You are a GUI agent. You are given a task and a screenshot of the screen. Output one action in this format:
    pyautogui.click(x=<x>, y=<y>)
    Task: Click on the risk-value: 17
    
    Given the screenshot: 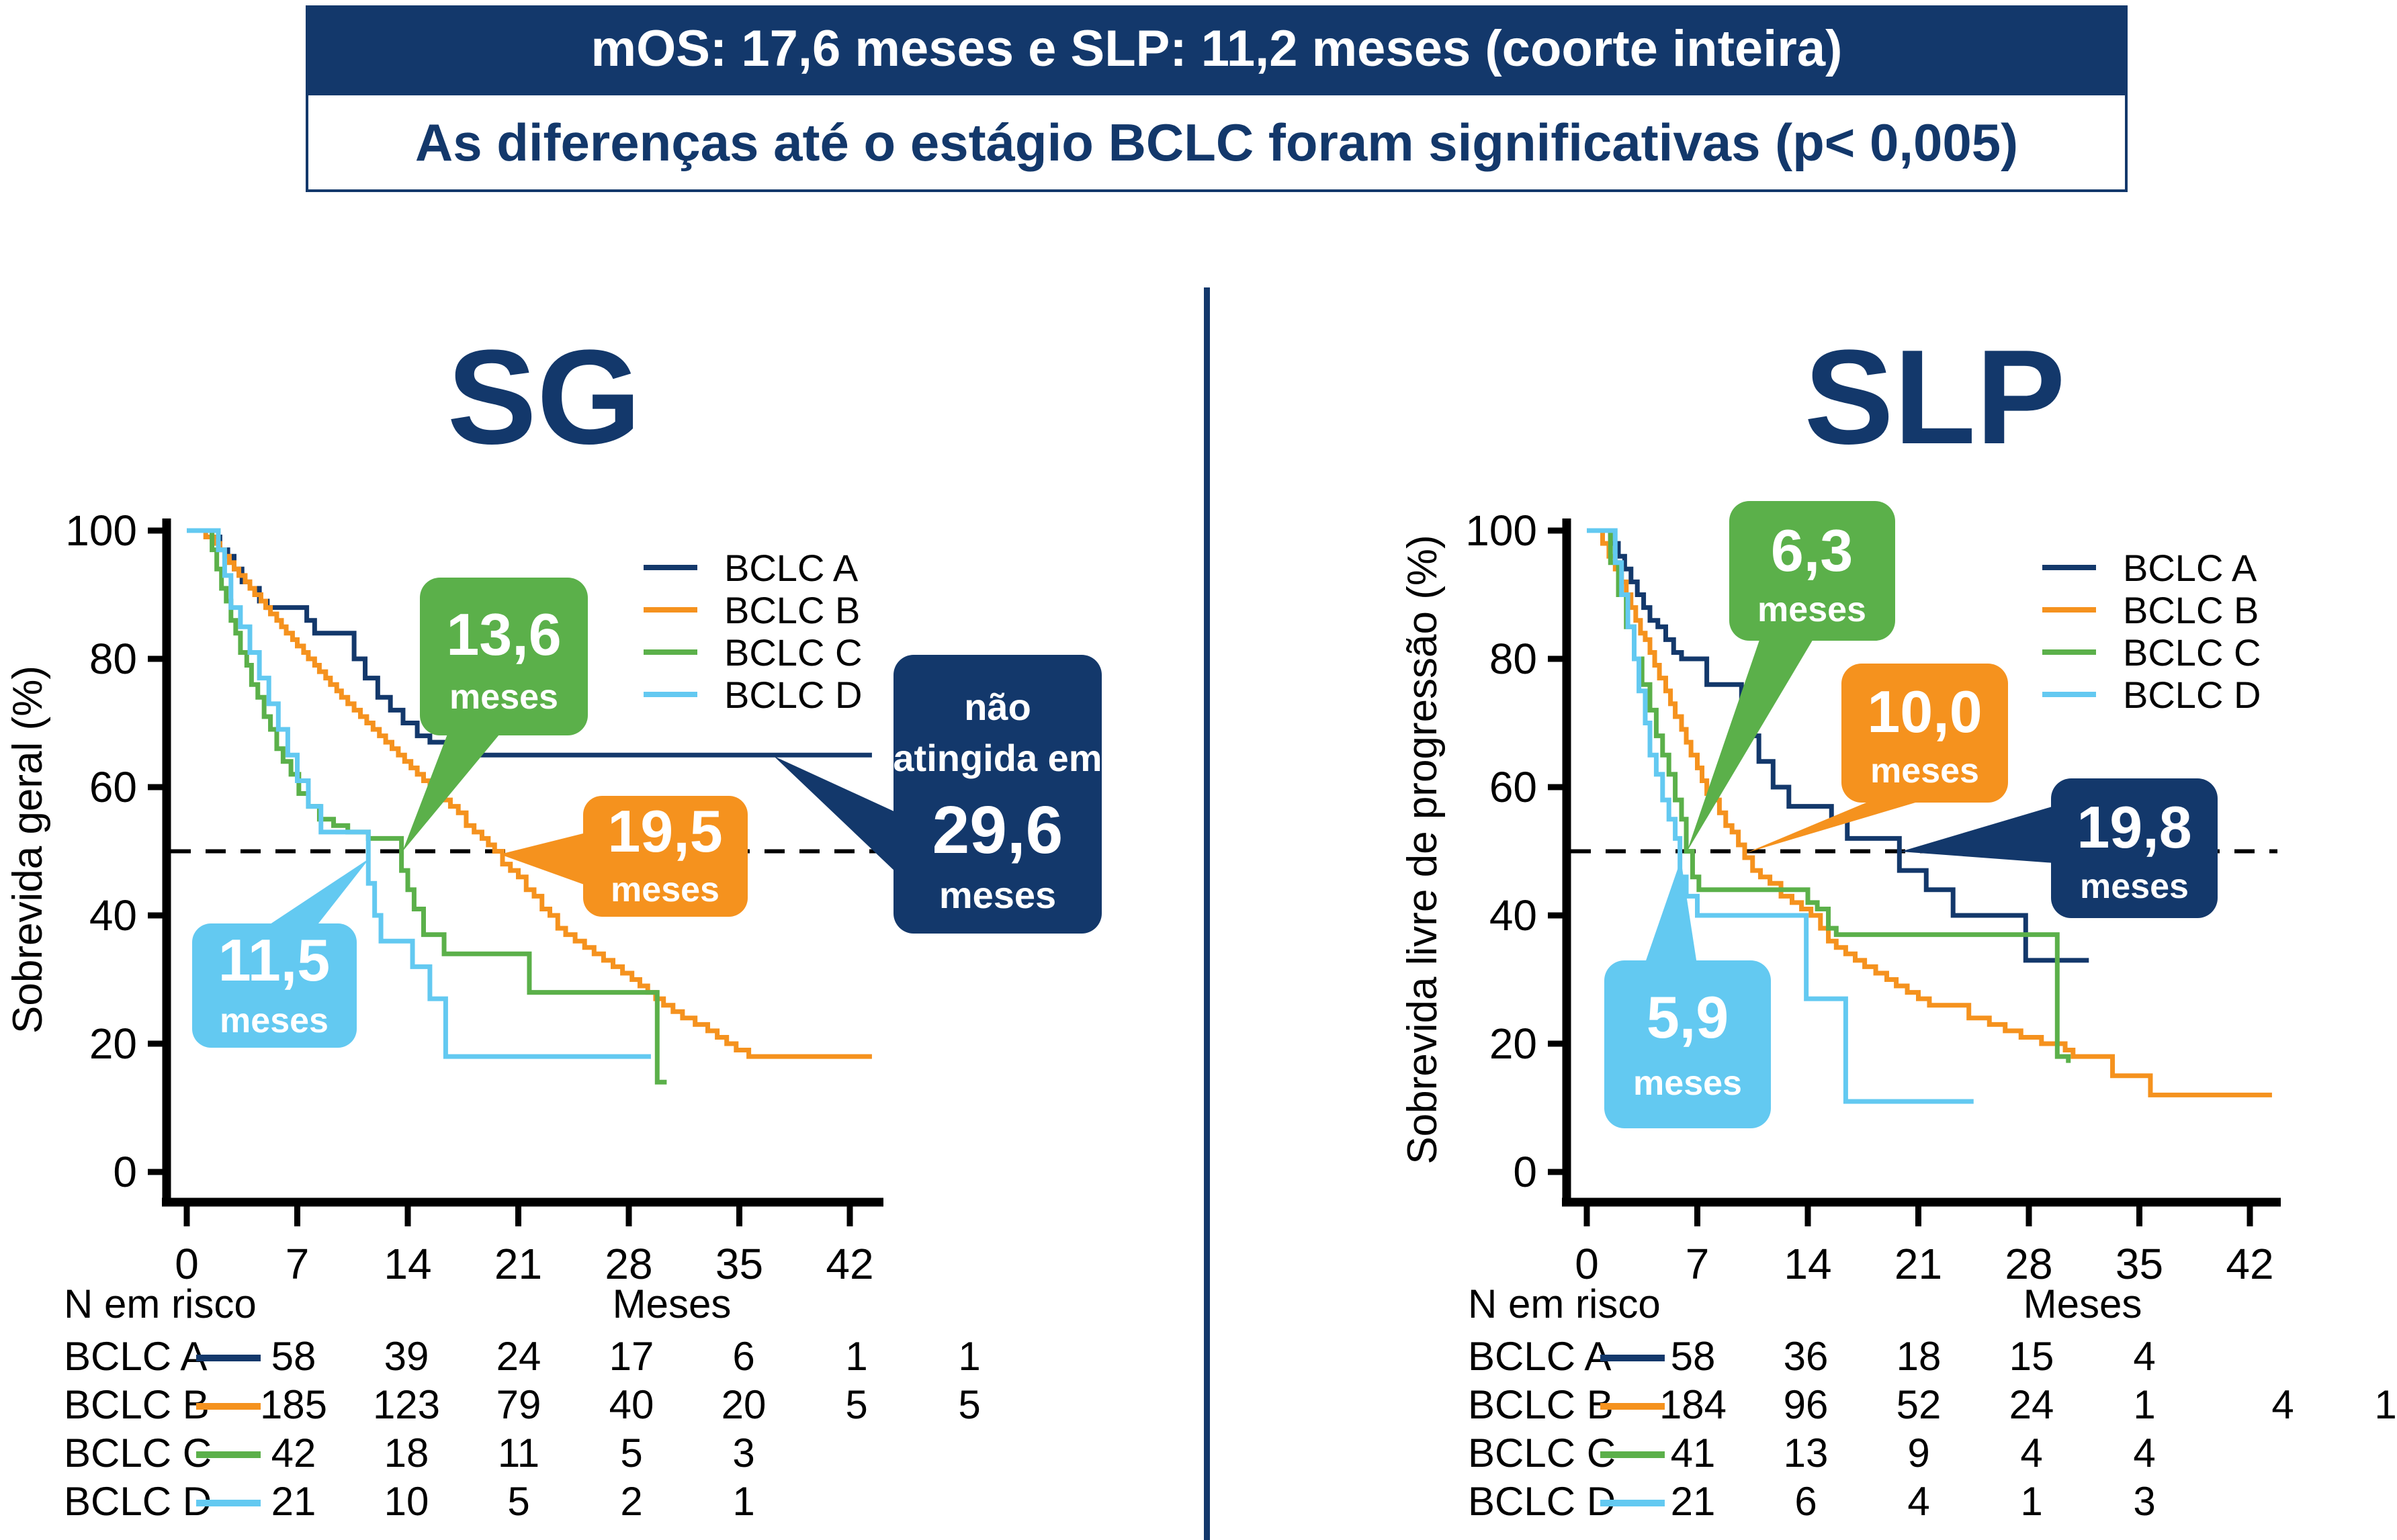 What is the action you would take?
    pyautogui.click(x=631, y=1357)
    